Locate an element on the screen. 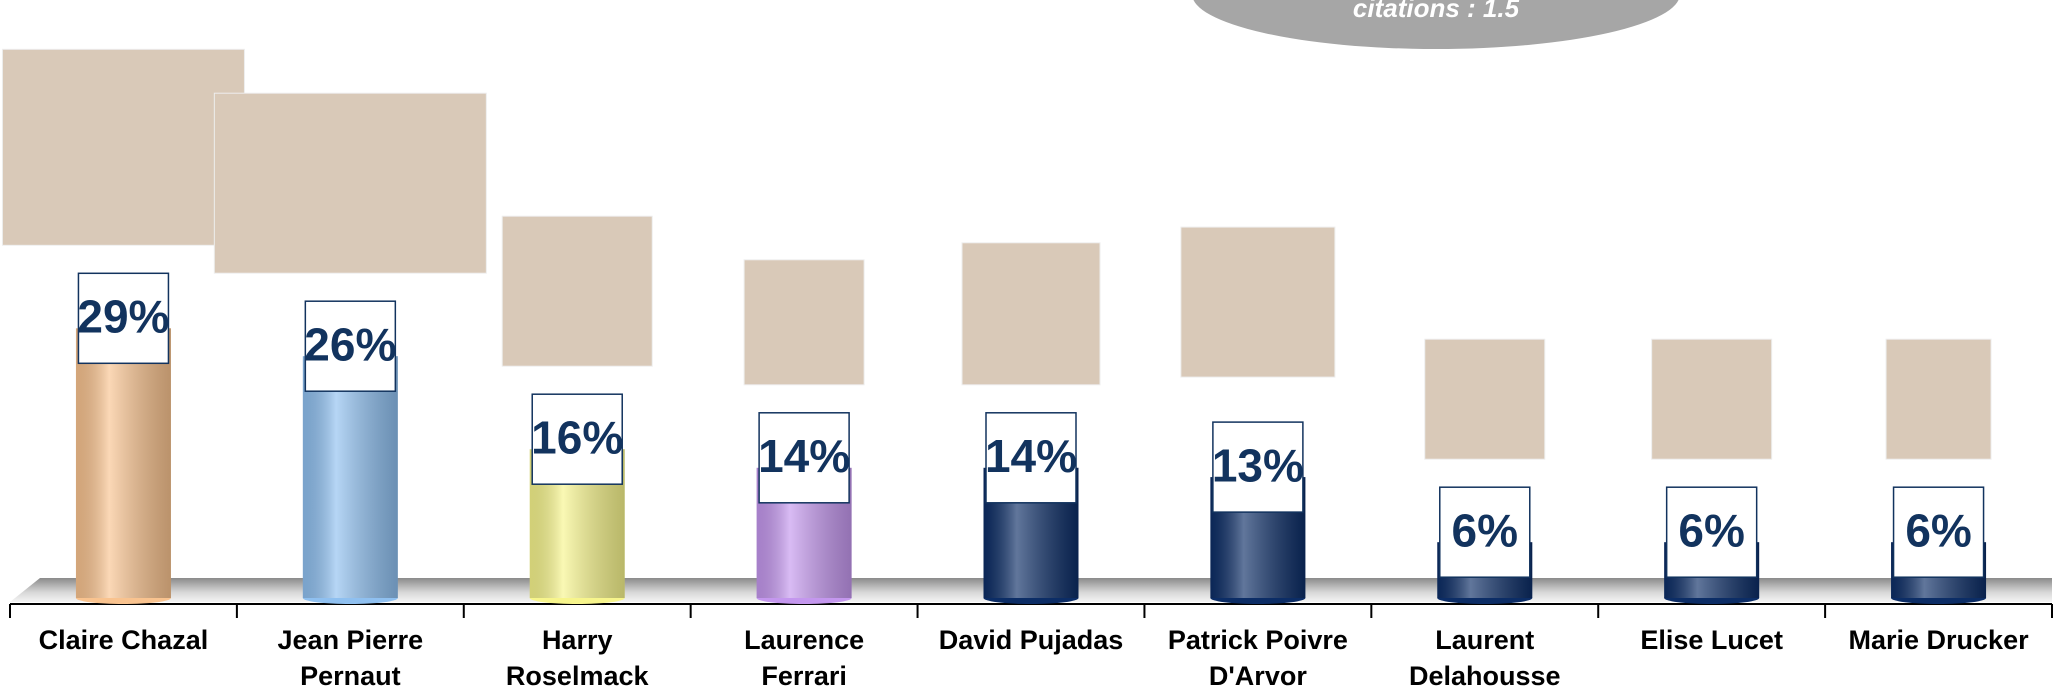 The width and height of the screenshot is (2060, 692). x-tick-label: David Pujadas is located at coordinates (1031, 640).